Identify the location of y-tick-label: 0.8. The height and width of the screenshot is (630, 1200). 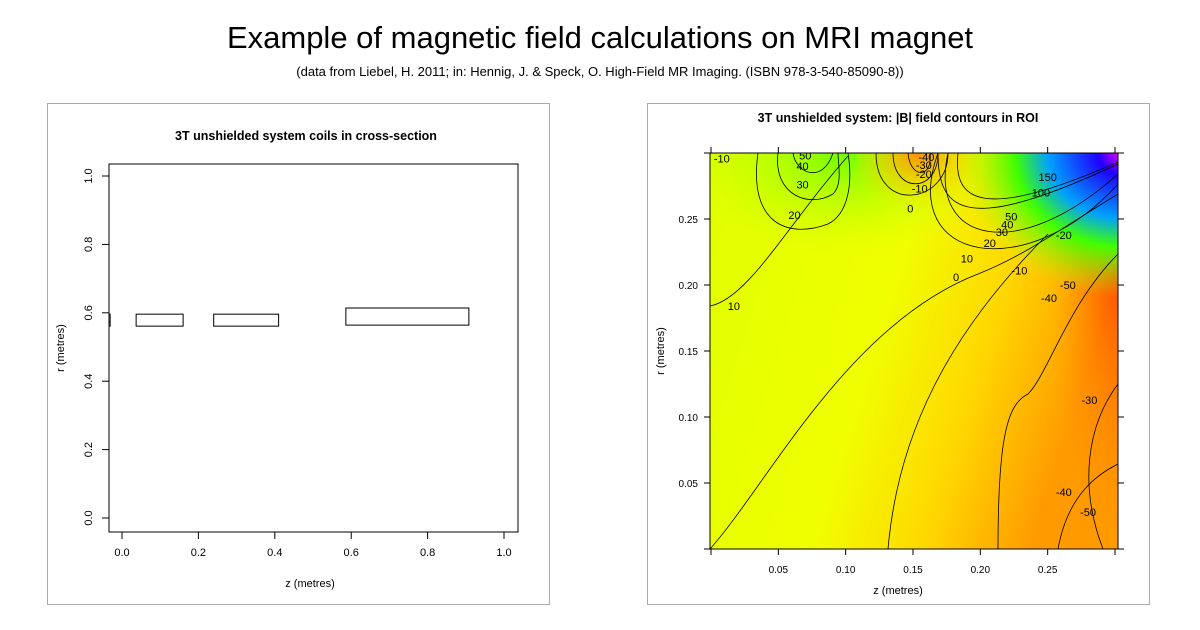
(89, 244).